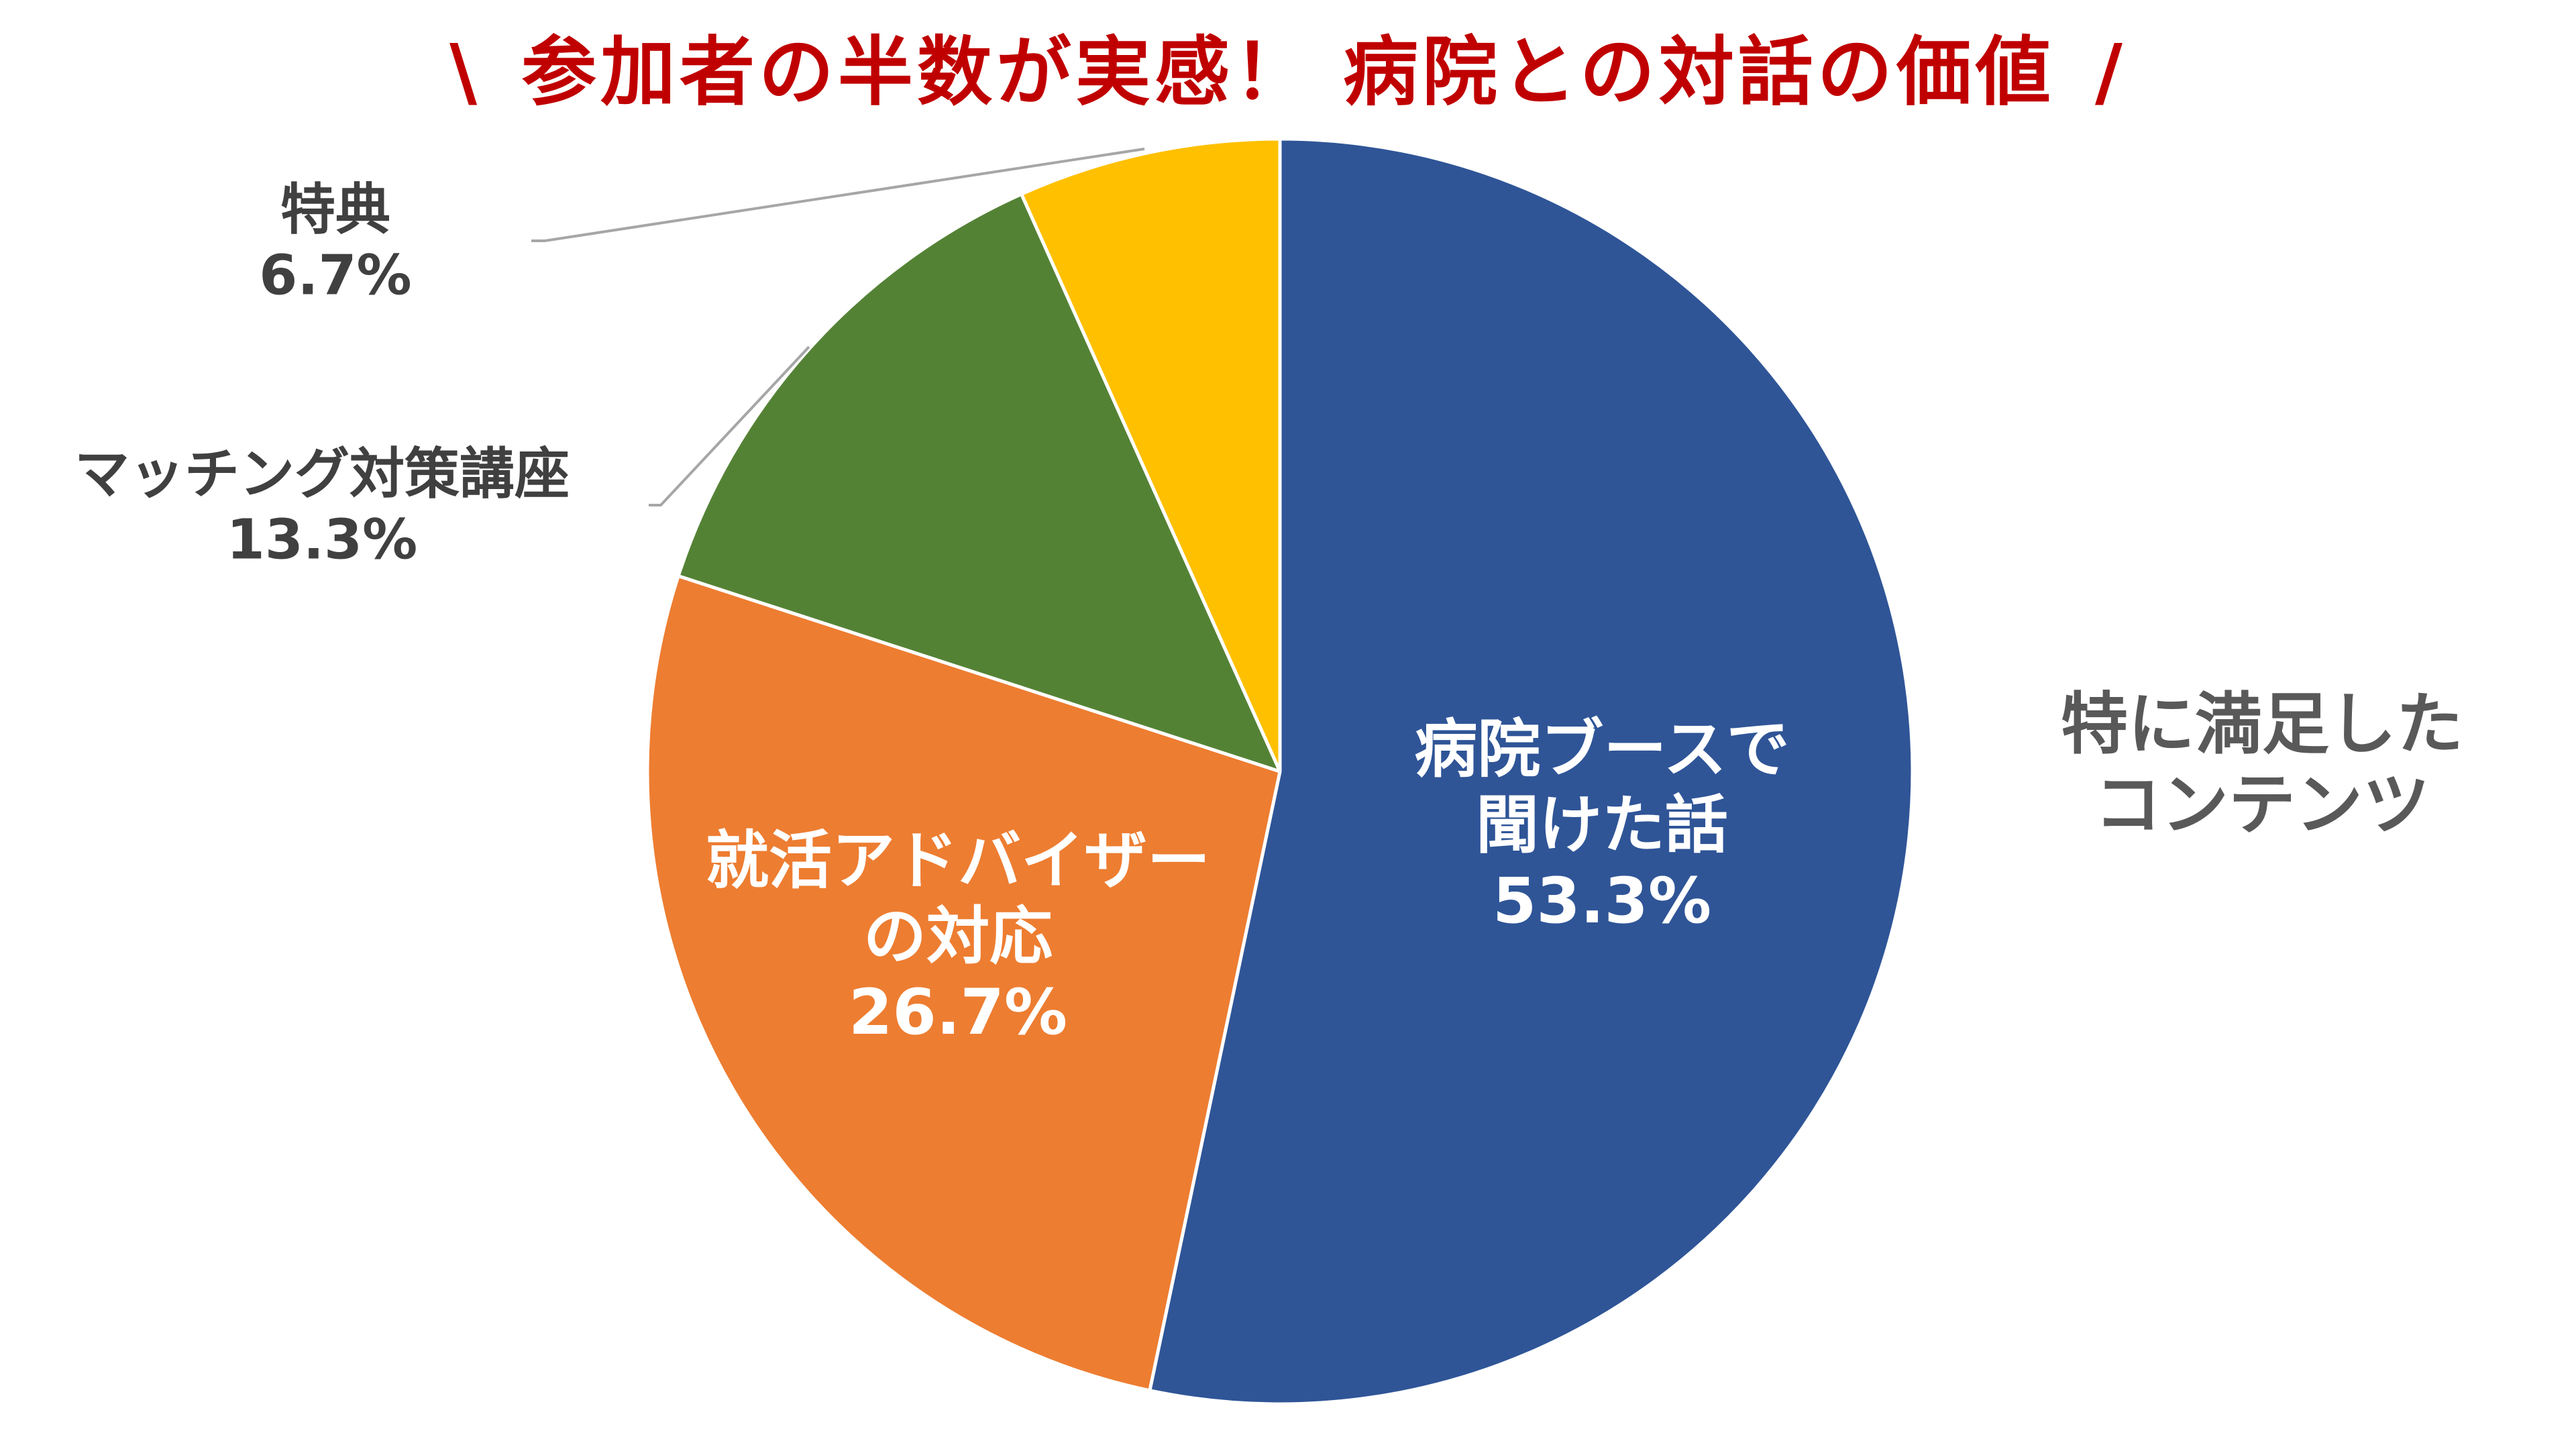 The height and width of the screenshot is (1449, 2576). Describe the element at coordinates (2262, 804) in the screenshot. I see `side-caption-line2: コンテンツ` at that location.